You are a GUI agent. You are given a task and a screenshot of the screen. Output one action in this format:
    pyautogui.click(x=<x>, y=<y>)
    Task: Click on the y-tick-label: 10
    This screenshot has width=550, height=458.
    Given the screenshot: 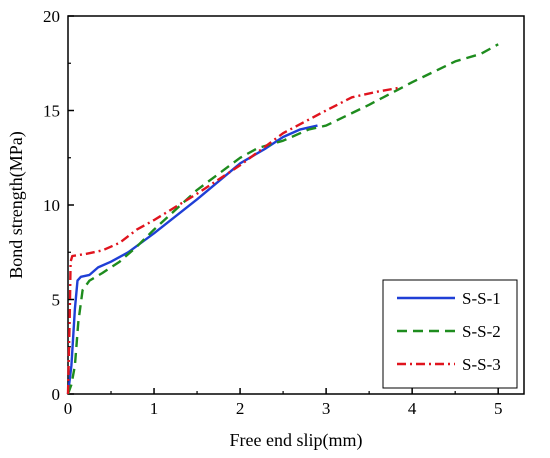 What is the action you would take?
    pyautogui.click(x=51, y=205)
    